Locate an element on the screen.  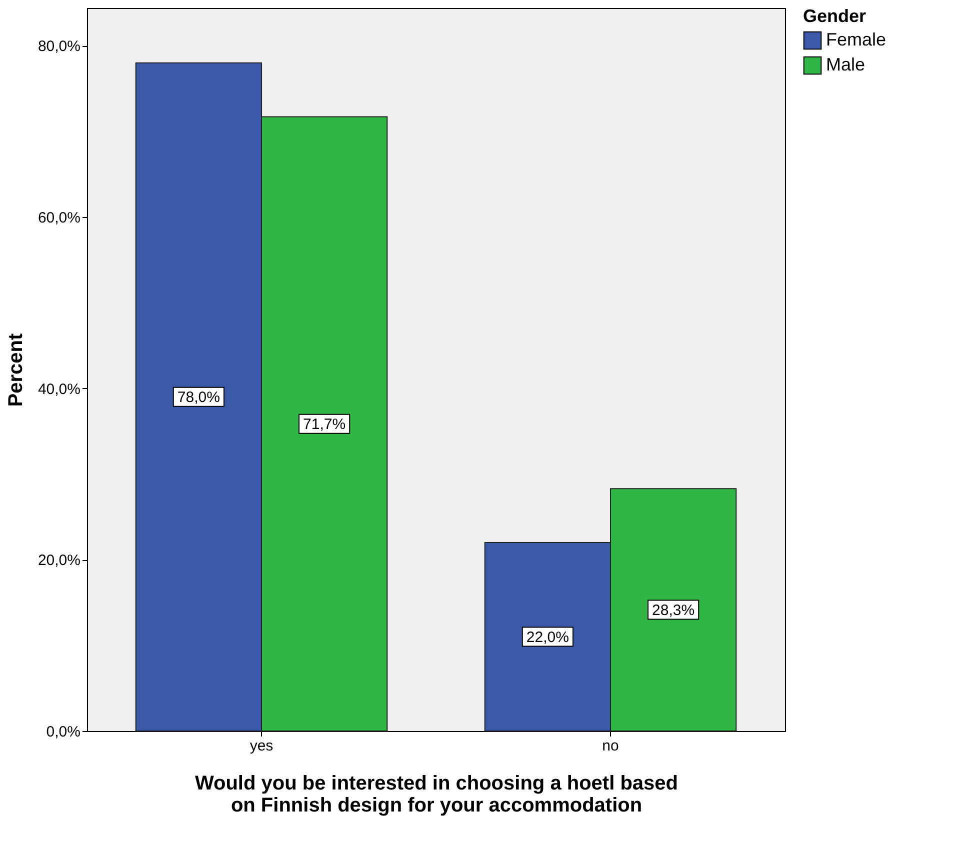
y-tick-label: 60,0% is located at coordinates (59, 218).